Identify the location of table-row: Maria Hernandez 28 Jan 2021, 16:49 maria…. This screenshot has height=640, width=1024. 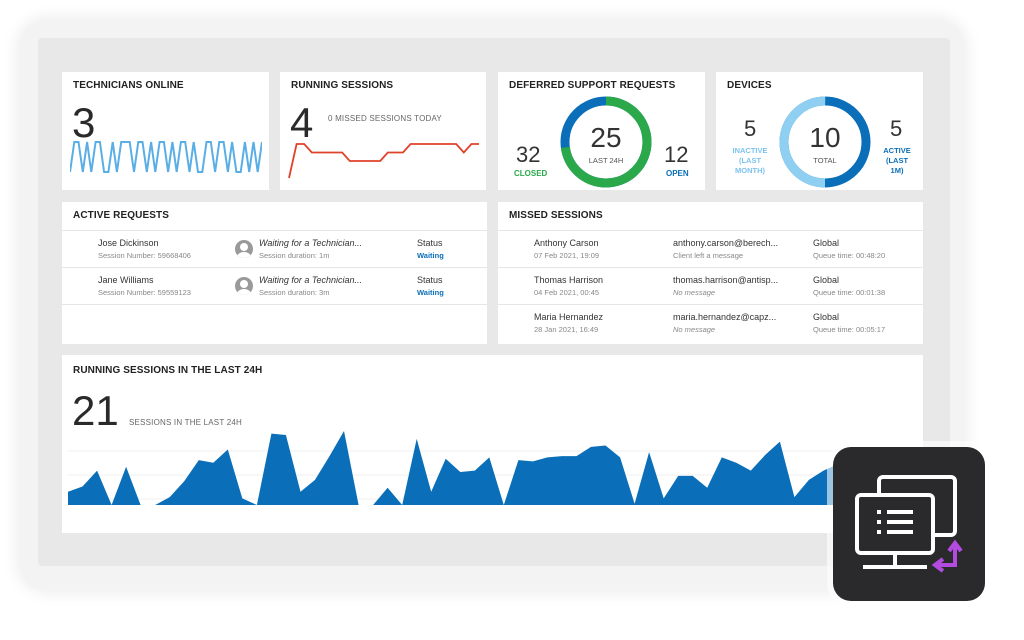
(710, 323).